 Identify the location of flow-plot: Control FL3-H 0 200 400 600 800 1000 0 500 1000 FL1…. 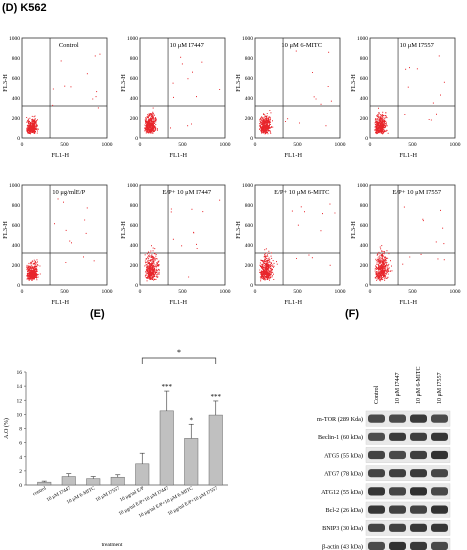
(57, 97).